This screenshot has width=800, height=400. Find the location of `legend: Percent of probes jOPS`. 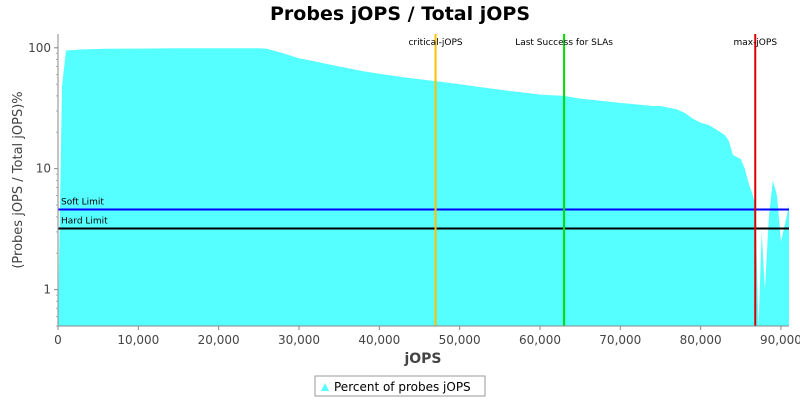

legend: Percent of probes jOPS is located at coordinates (400, 386).